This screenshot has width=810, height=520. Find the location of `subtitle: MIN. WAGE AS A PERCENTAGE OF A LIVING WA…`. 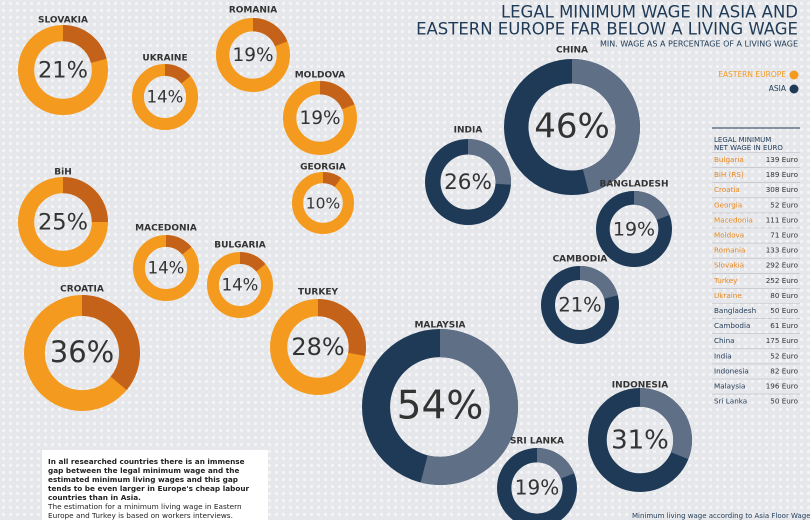

subtitle: MIN. WAGE AS A PERCENTAGE OF A LIVING WA… is located at coordinates (699, 44).